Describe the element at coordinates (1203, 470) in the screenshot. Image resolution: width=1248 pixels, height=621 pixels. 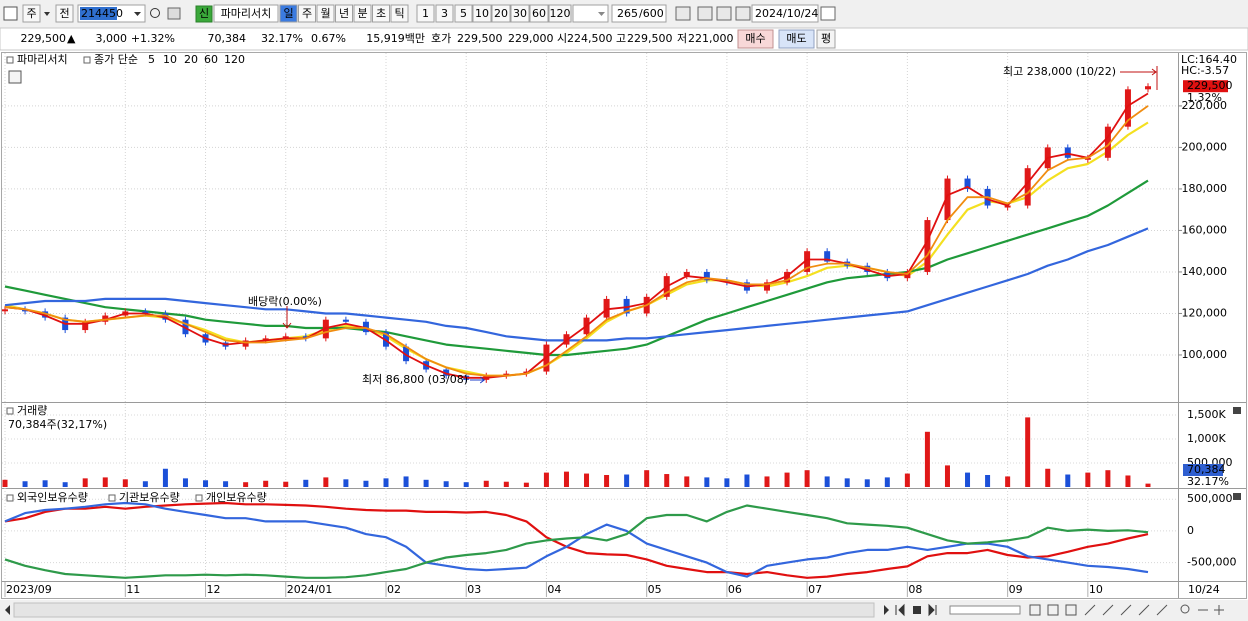
I see `current-volume-box` at that location.